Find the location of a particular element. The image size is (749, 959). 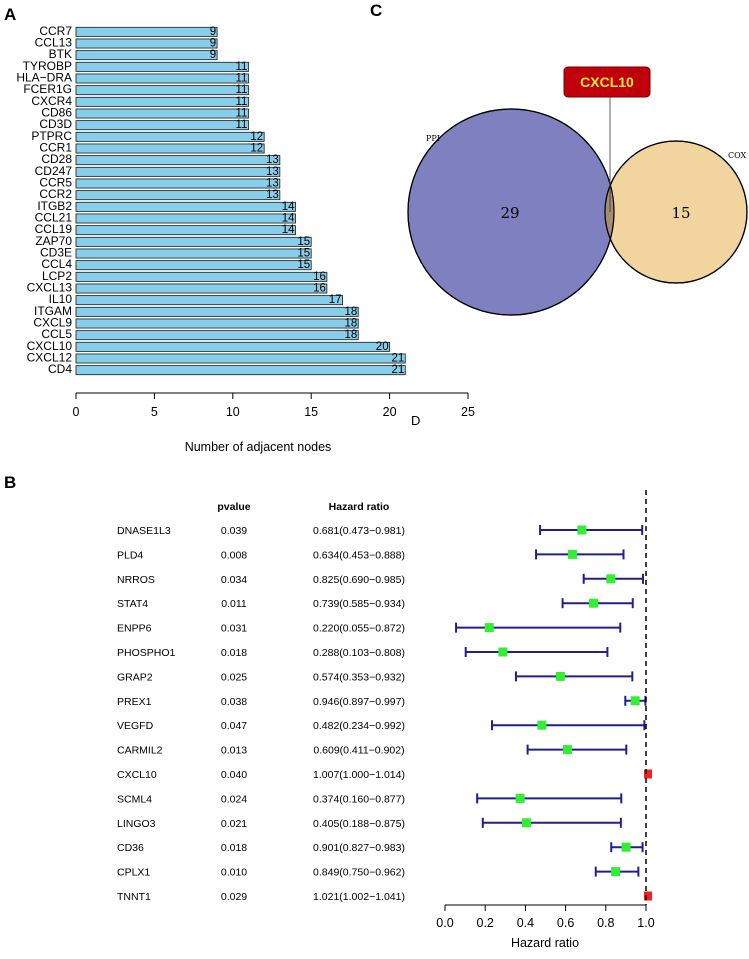

bar-category-label: PTPRC is located at coordinates (51, 136).